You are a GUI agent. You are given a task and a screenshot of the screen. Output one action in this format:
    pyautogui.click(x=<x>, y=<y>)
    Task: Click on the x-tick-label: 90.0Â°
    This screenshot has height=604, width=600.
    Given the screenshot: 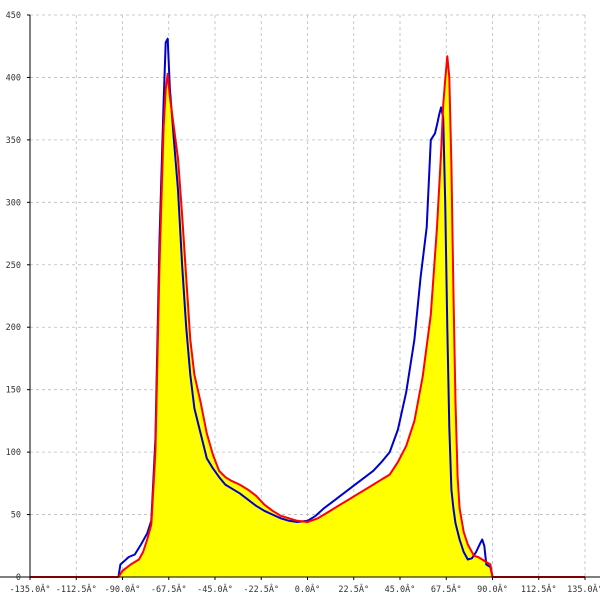 What is the action you would take?
    pyautogui.click(x=492, y=589)
    